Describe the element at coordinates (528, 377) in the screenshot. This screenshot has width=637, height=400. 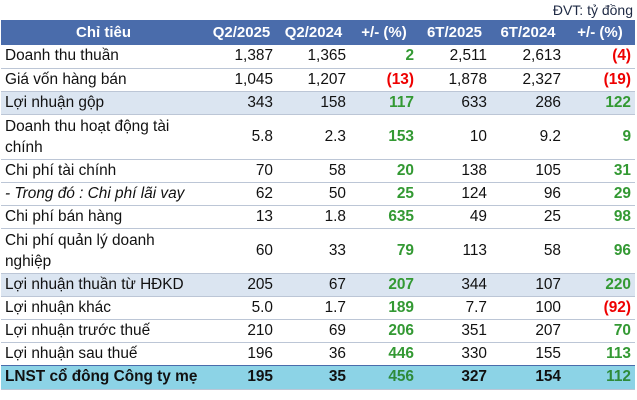
I see `cell-6m-2024: 154` at that location.